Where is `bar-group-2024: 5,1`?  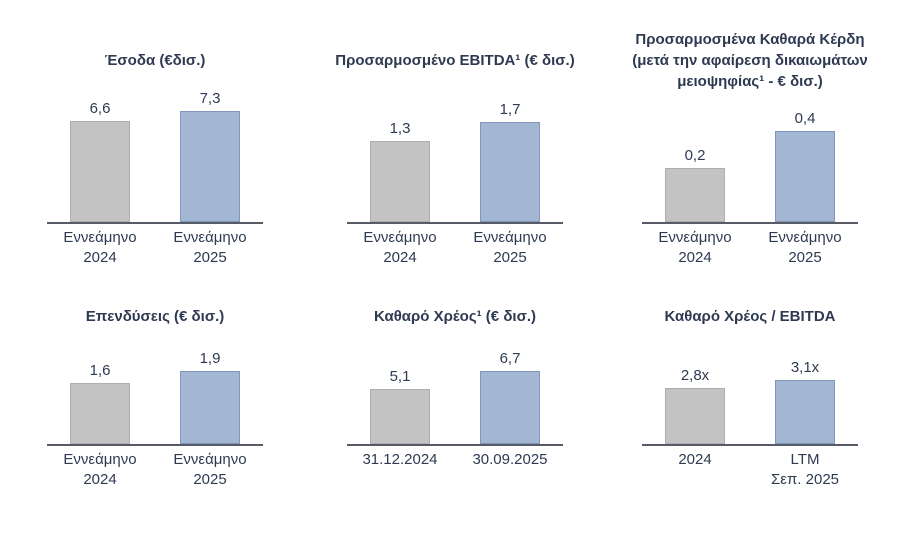
bar-group-2024: 5,1 is located at coordinates (400, 406).